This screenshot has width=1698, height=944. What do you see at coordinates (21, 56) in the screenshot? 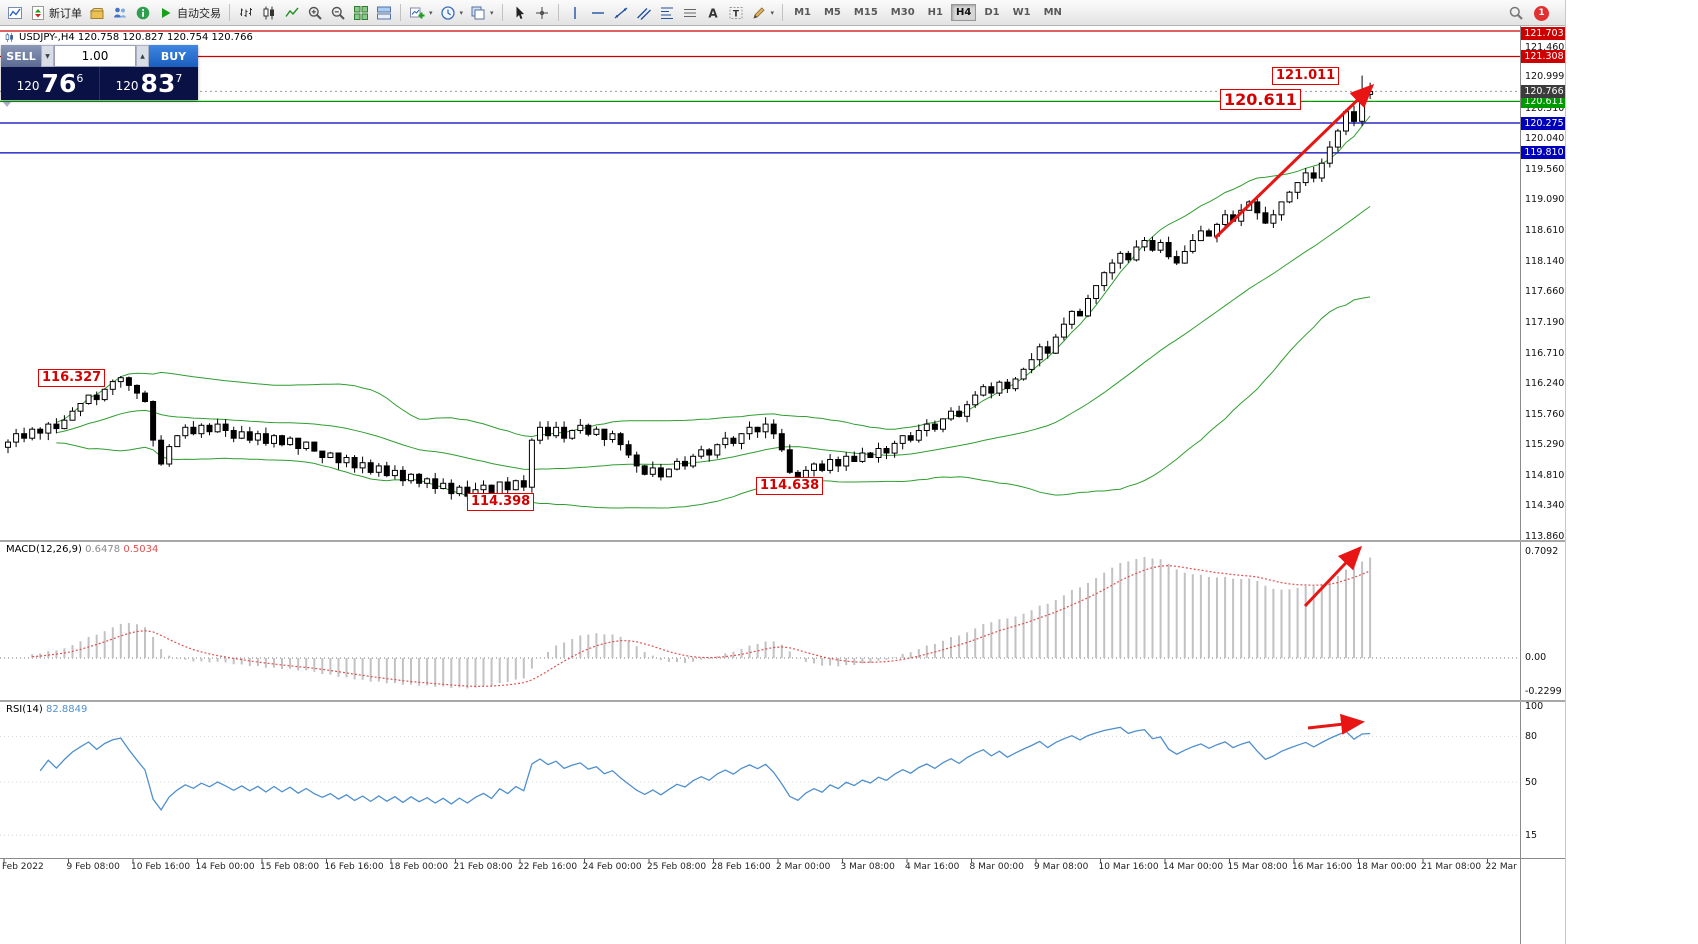
I see `sell-button: SELL` at bounding box center [21, 56].